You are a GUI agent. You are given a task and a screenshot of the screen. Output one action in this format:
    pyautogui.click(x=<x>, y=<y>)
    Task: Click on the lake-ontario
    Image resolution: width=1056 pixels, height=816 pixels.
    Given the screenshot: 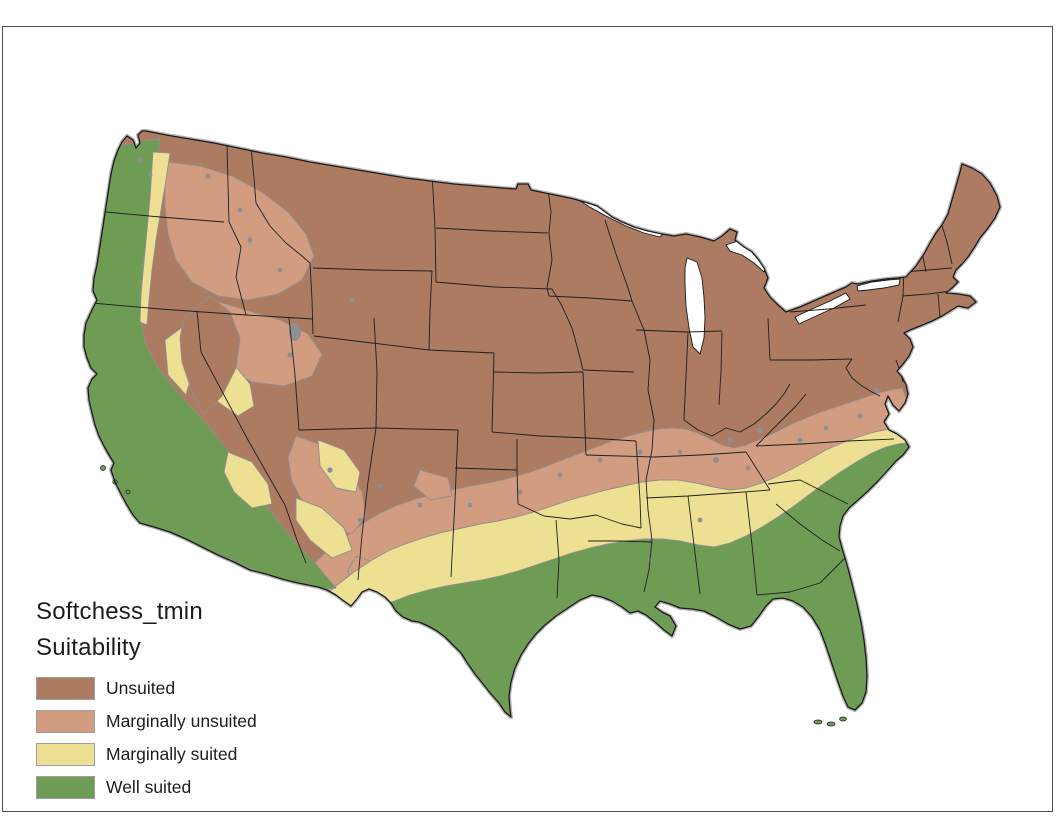 What is the action you would take?
    pyautogui.click(x=878, y=285)
    